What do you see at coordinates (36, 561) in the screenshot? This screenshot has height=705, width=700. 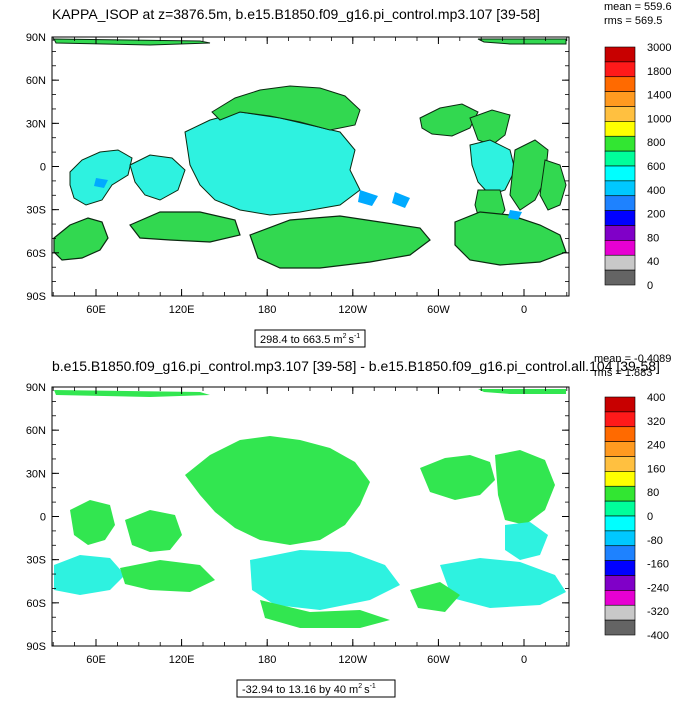 I see `y-tick-label: 30S` at bounding box center [36, 561].